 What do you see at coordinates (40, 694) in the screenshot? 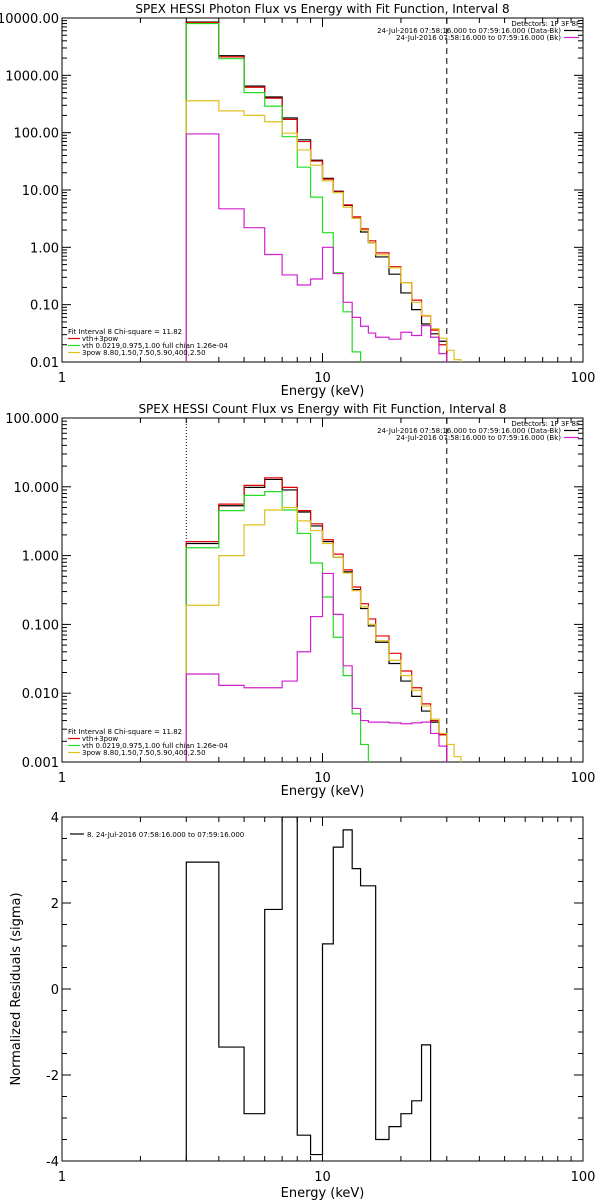
I see `y-tick-label: 0.010` at bounding box center [40, 694].